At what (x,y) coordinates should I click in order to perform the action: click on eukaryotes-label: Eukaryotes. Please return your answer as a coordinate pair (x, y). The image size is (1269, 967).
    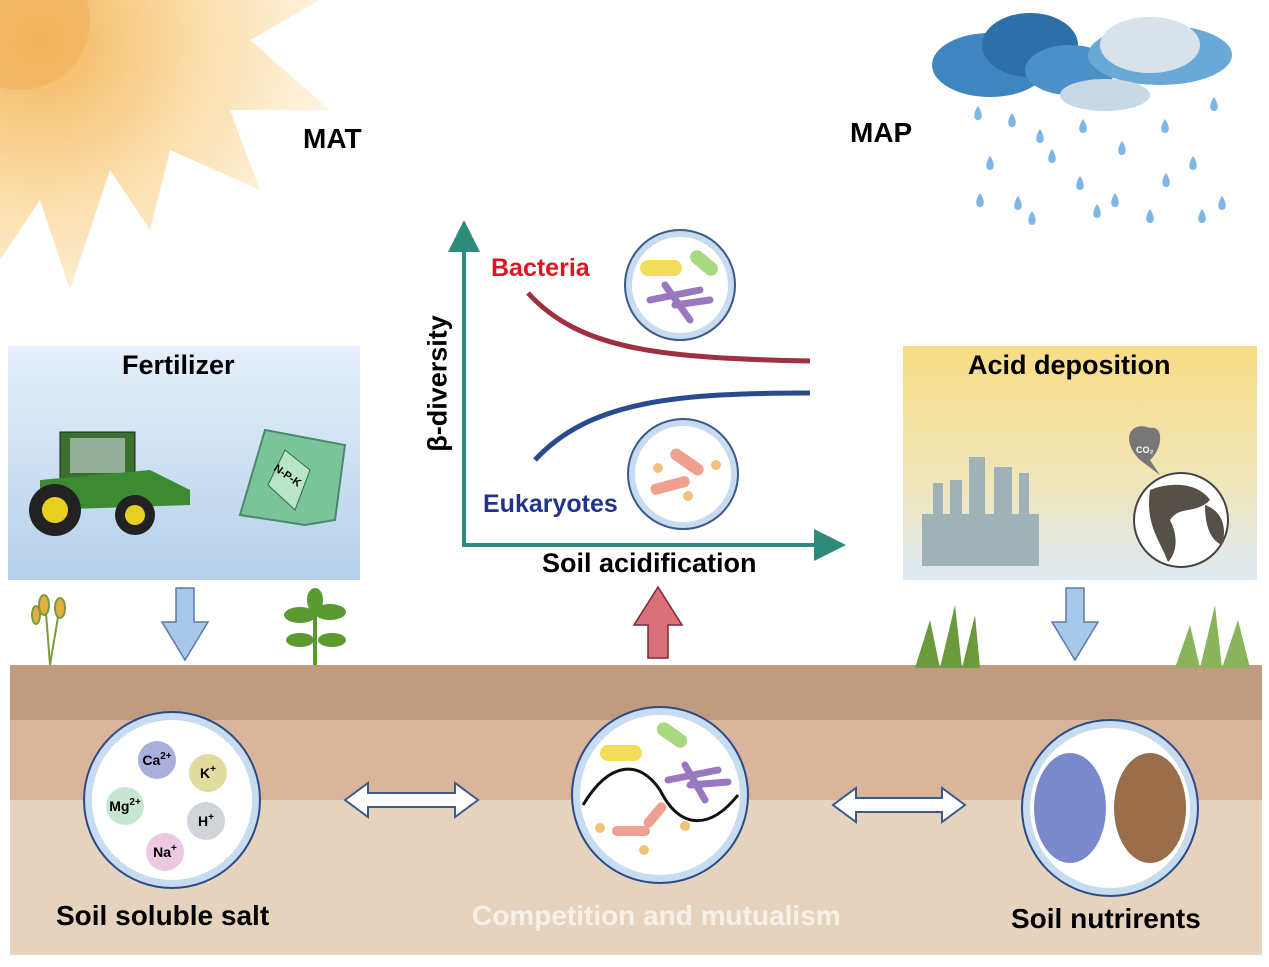
    Looking at the image, I should click on (550, 504).